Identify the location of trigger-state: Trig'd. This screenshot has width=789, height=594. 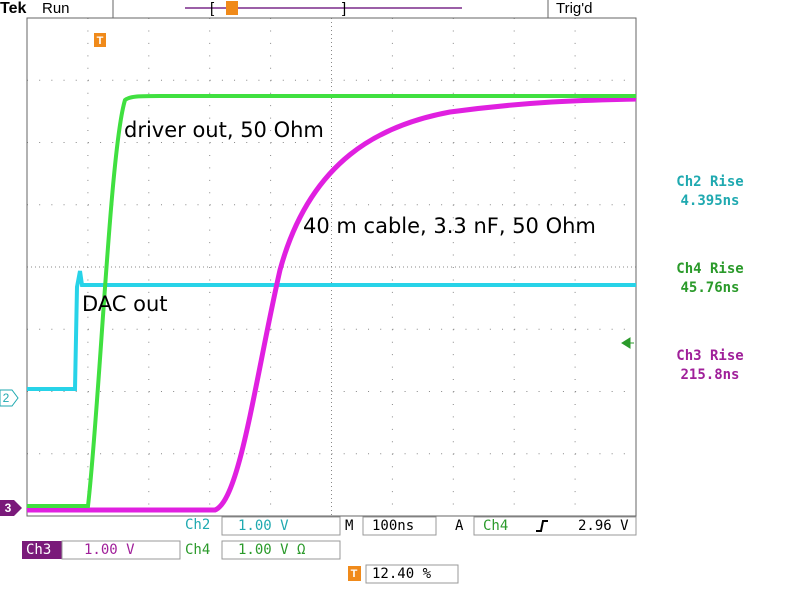
(574, 8).